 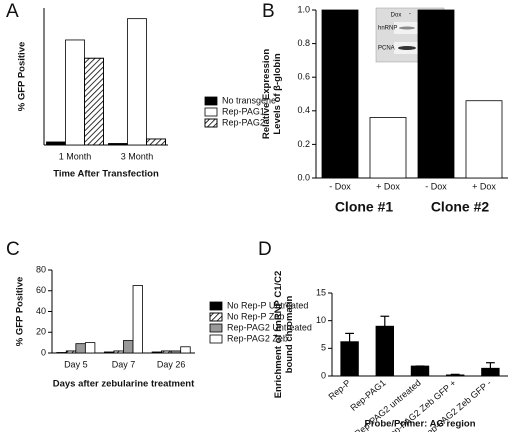 I want to click on x-axis-label: Probe/Primer: AG region, so click(x=419, y=424).